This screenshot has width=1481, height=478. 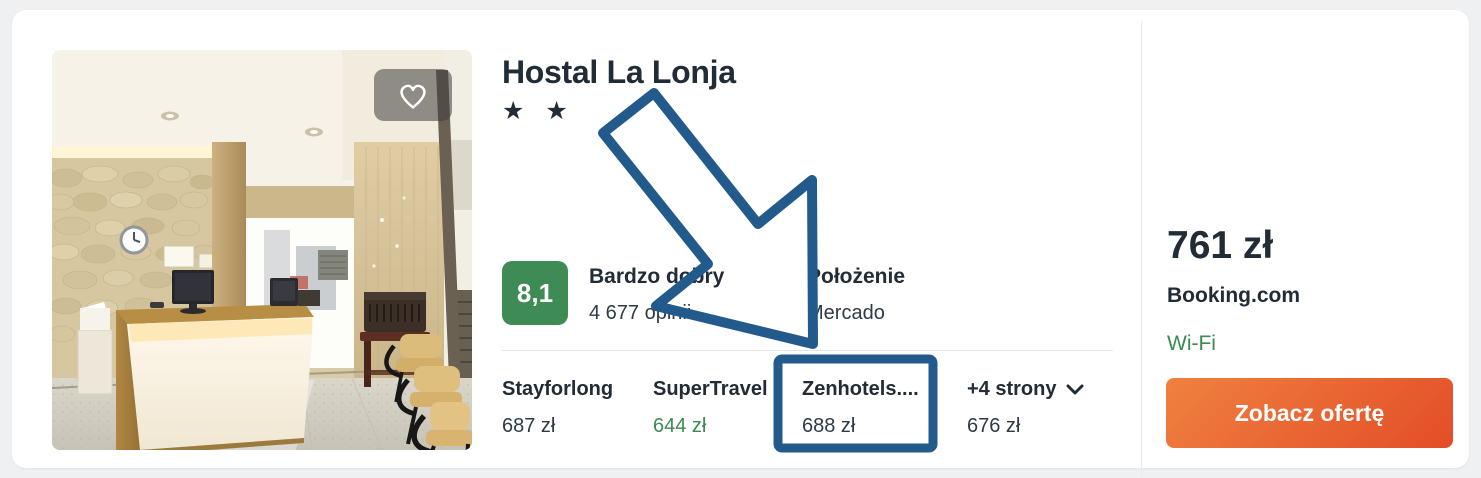 What do you see at coordinates (1025, 408) in the screenshot?
I see `more-sites-dropdown: +4 strony 676 zł` at bounding box center [1025, 408].